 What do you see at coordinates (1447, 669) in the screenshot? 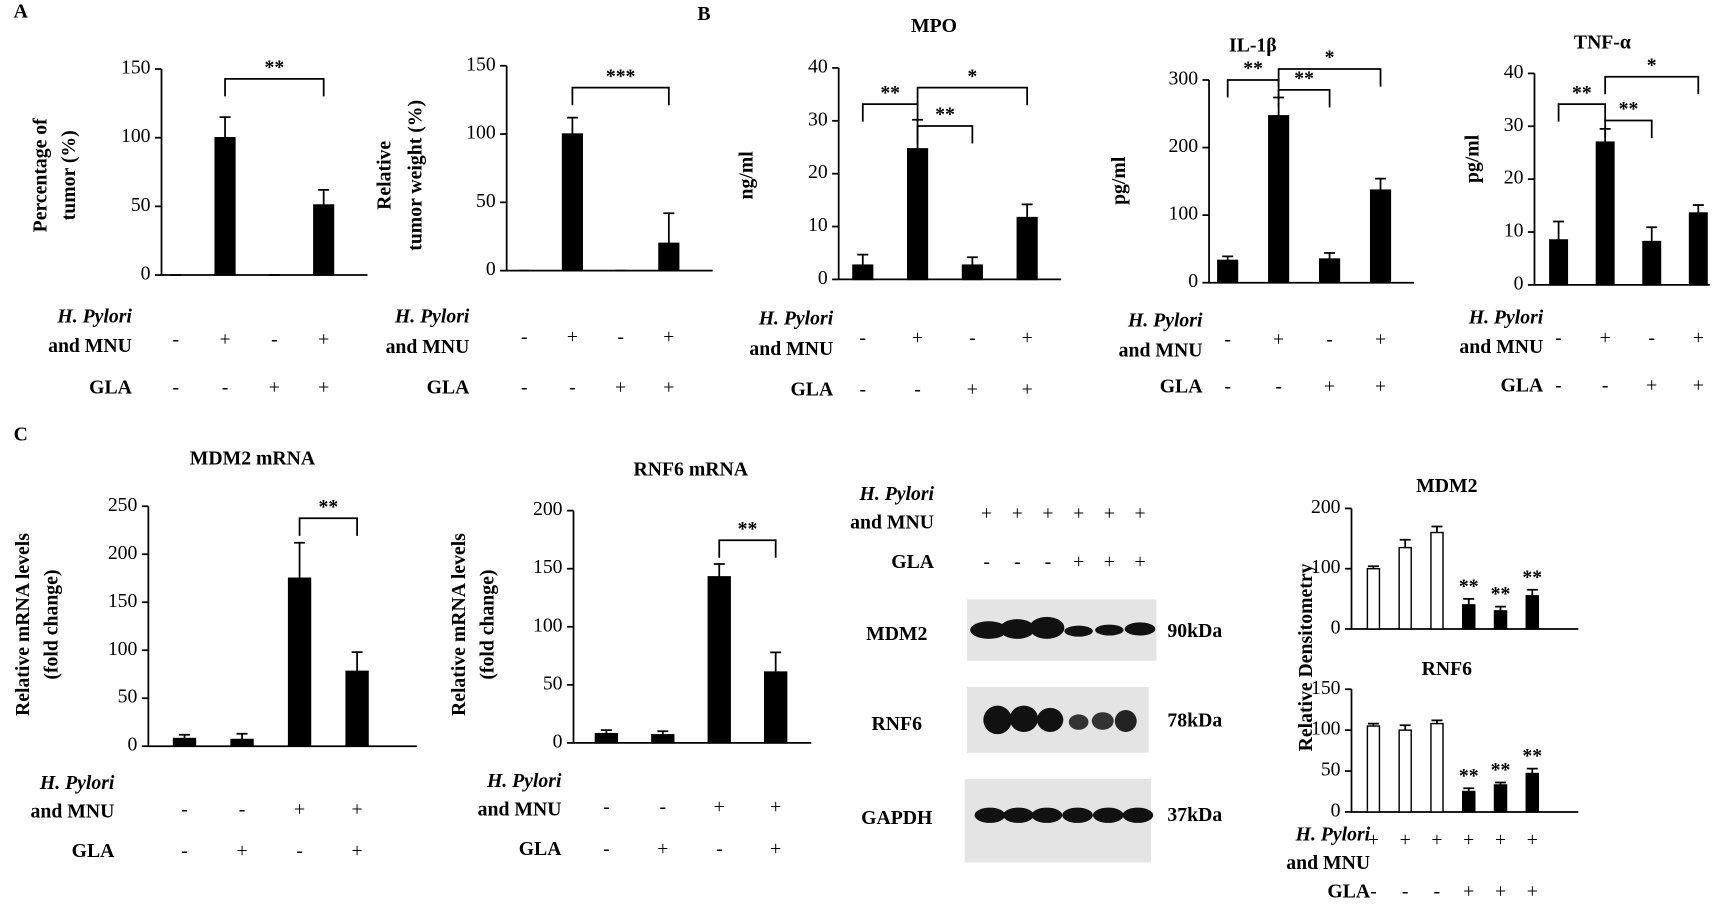
I see `chart-title: RNF6` at bounding box center [1447, 669].